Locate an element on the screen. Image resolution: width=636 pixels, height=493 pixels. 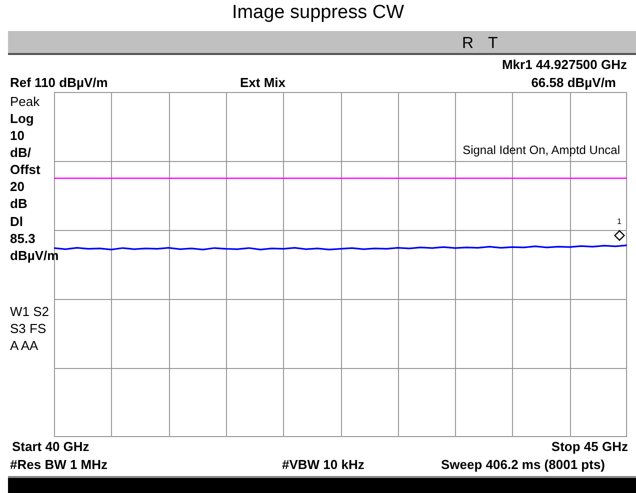
text: Log is located at coordinates (22, 118).